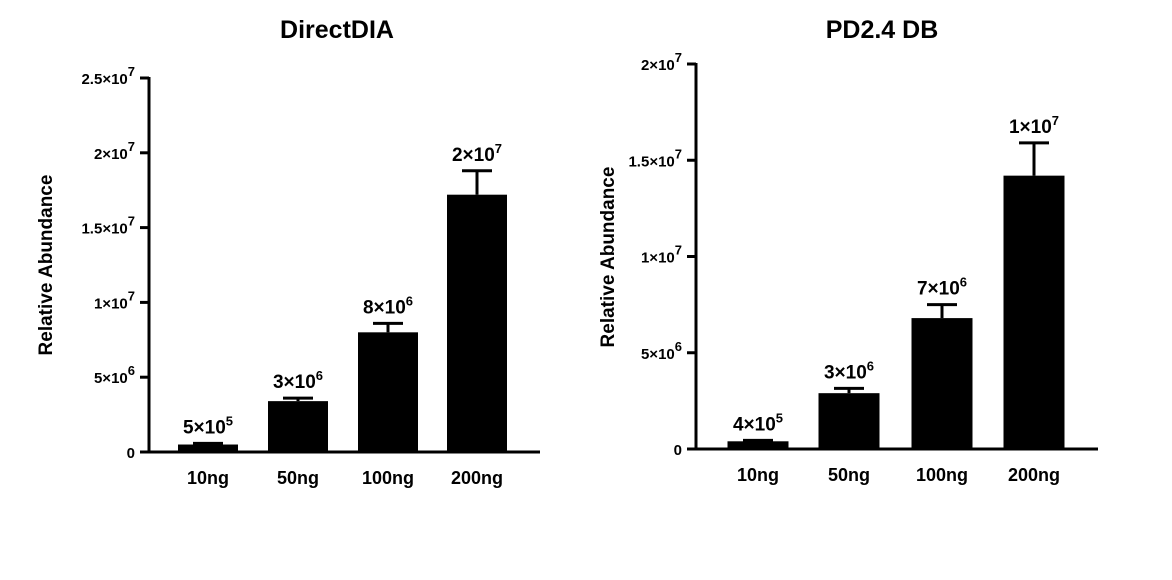  I want to click on data-label: 5×10⁵, so click(208, 425).